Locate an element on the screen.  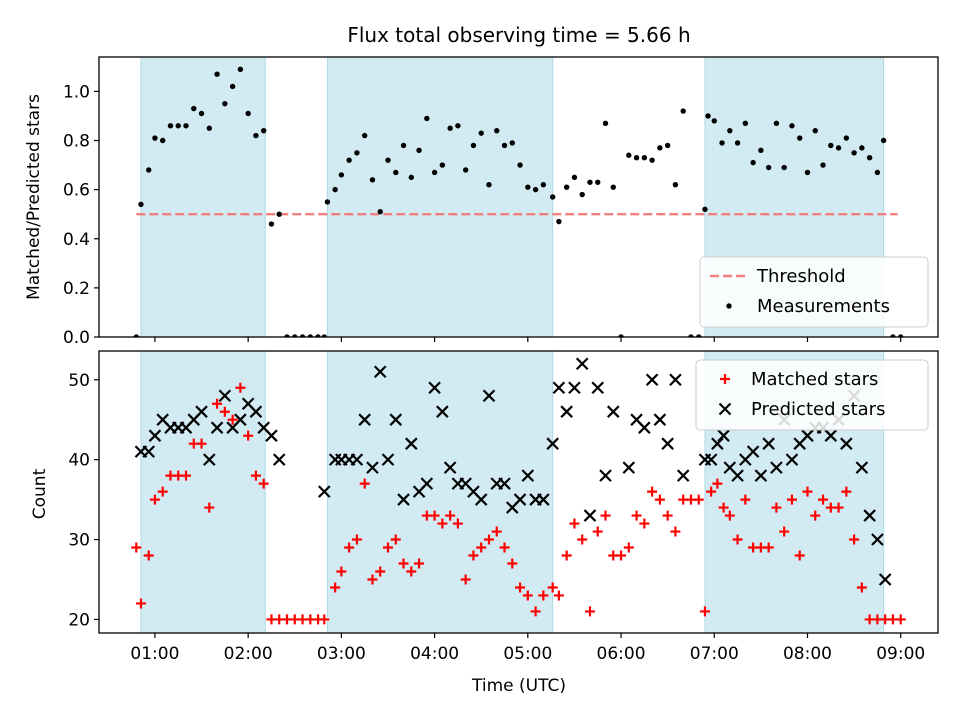
x-tick-label: 07:00 is located at coordinates (714, 654).